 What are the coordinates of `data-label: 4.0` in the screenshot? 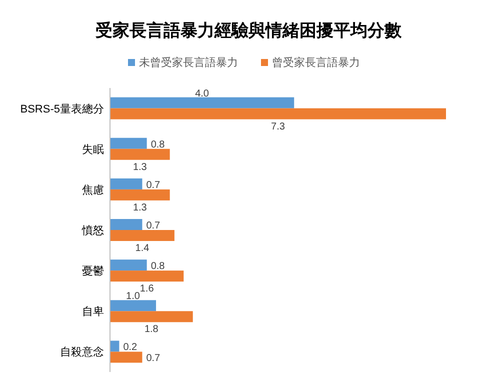 It's located at (202, 94).